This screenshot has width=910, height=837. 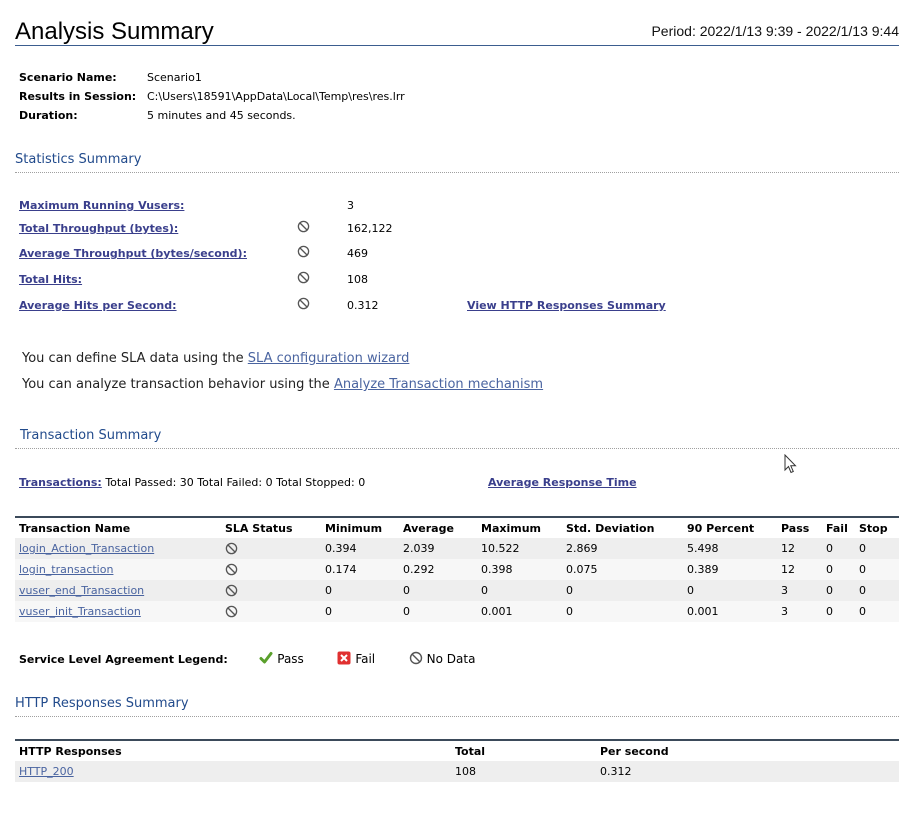 What do you see at coordinates (78, 96) in the screenshot?
I see `results-session-label: Results in Session:` at bounding box center [78, 96].